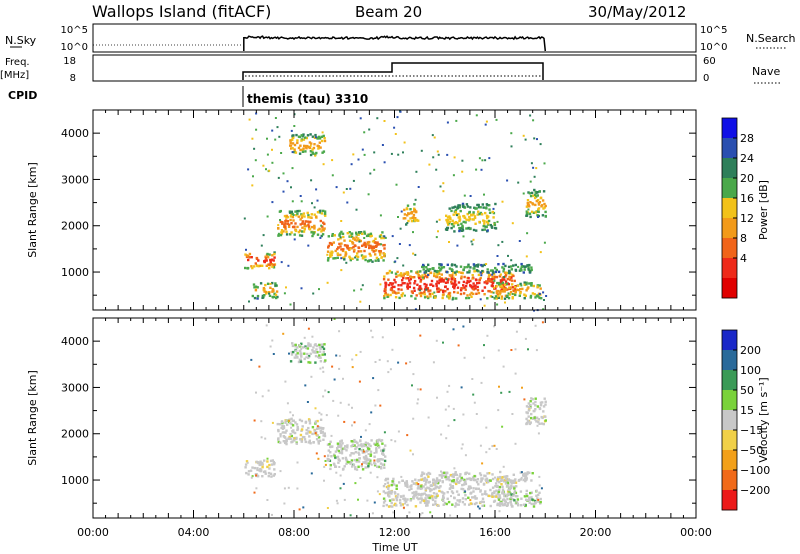 This screenshot has width=800, height=554. Describe the element at coordinates (729, 248) in the screenshot. I see `power-color-swatch` at that location.